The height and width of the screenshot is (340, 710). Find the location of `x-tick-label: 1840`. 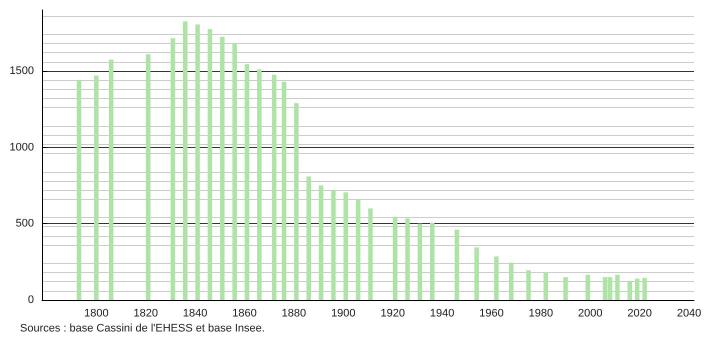

x-tick-label: 1840 is located at coordinates (195, 314).